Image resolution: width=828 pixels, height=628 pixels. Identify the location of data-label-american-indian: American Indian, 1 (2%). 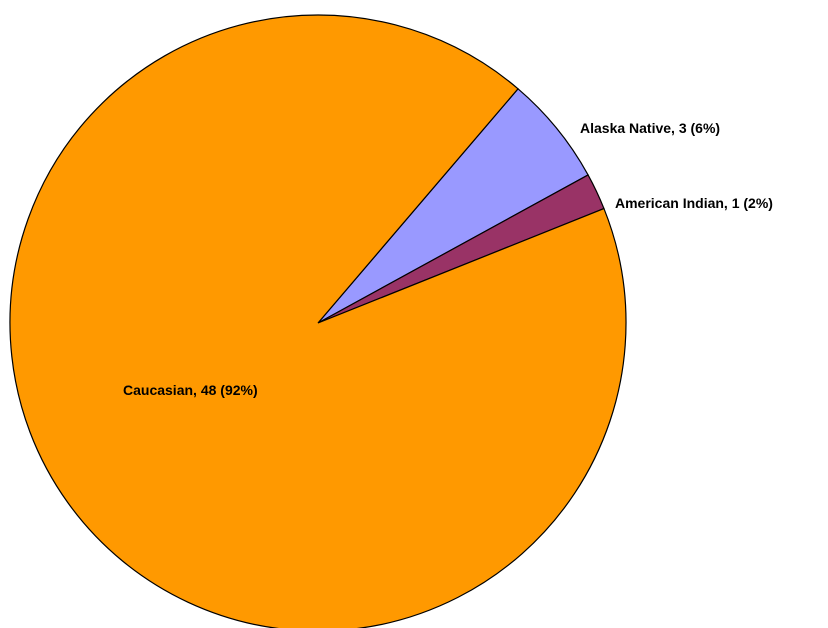
(694, 203).